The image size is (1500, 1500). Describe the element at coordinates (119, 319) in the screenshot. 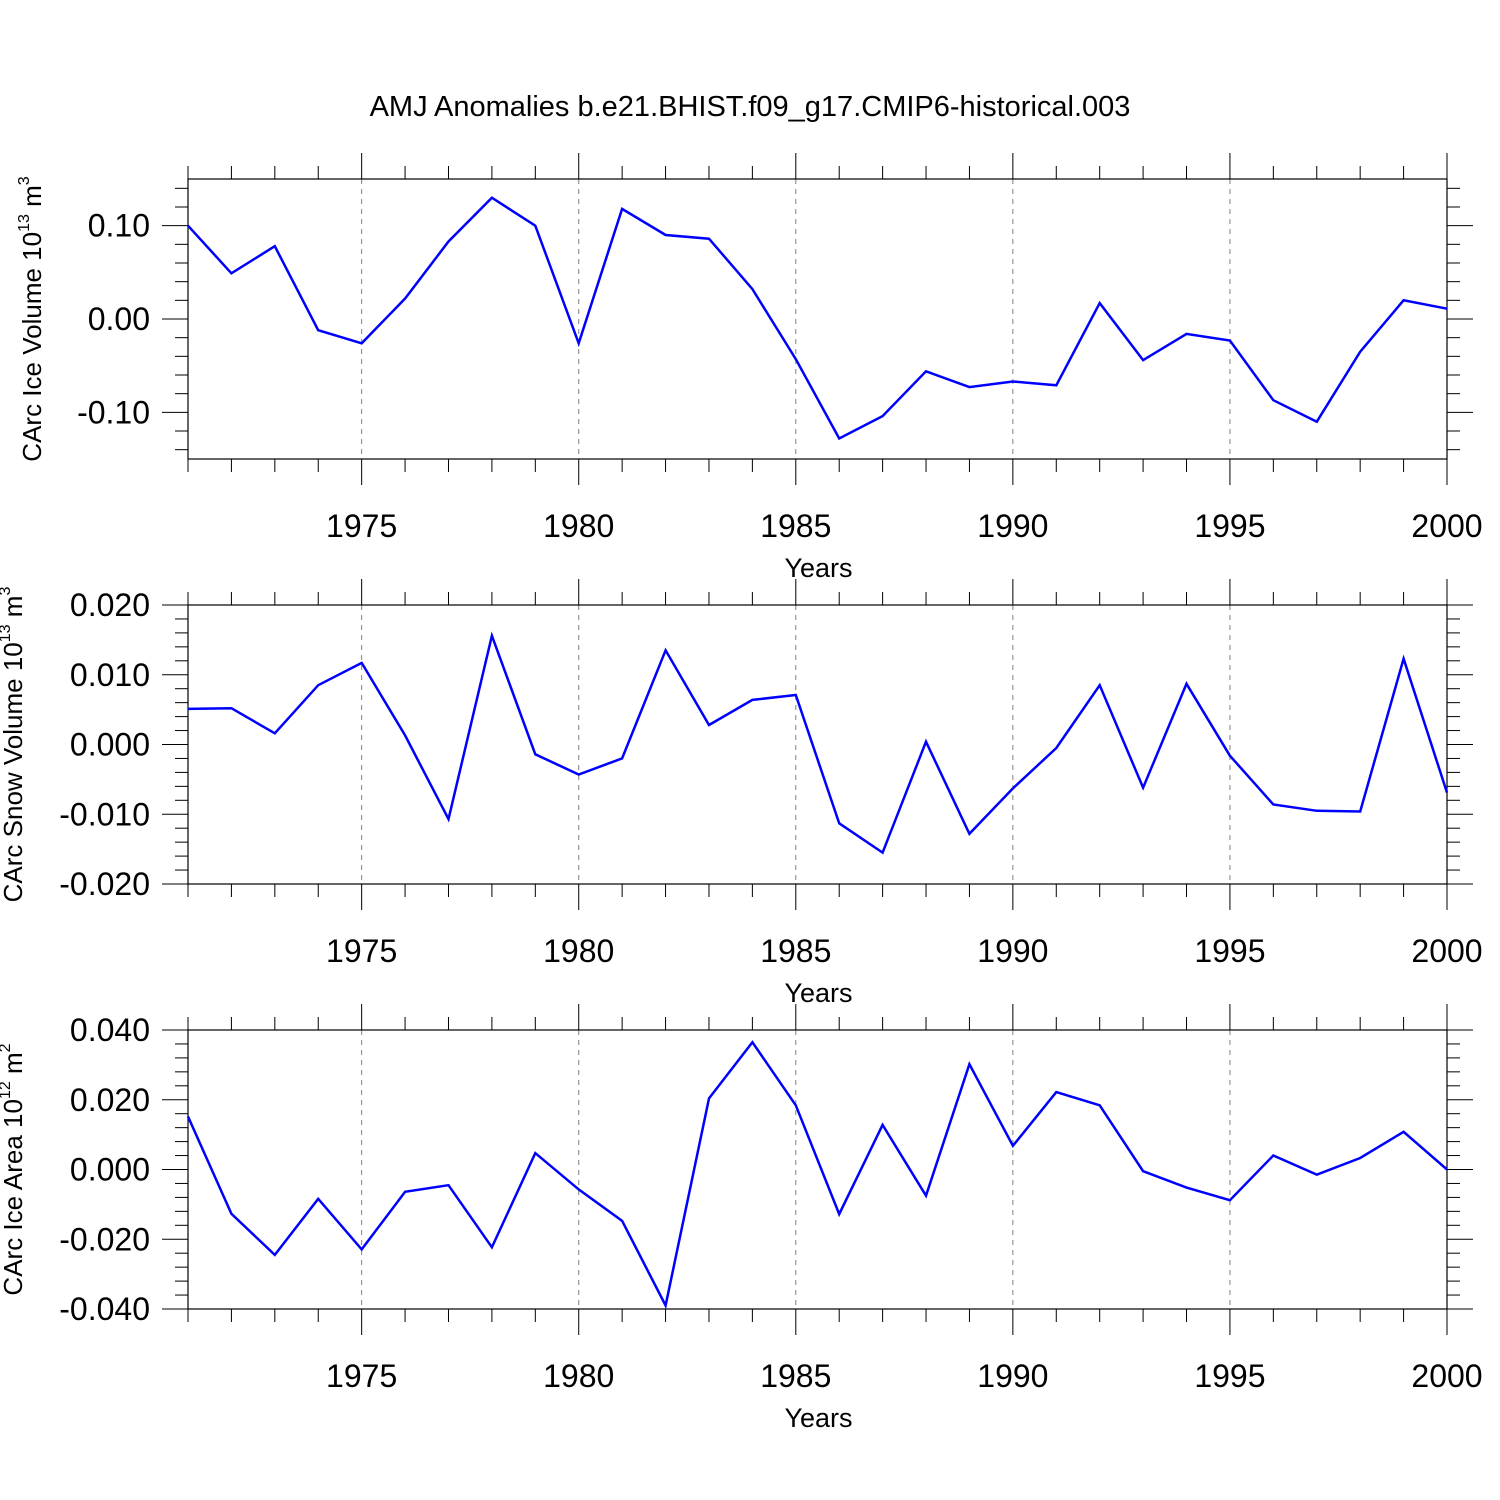

I see `y-tick-label: 0.00` at that location.